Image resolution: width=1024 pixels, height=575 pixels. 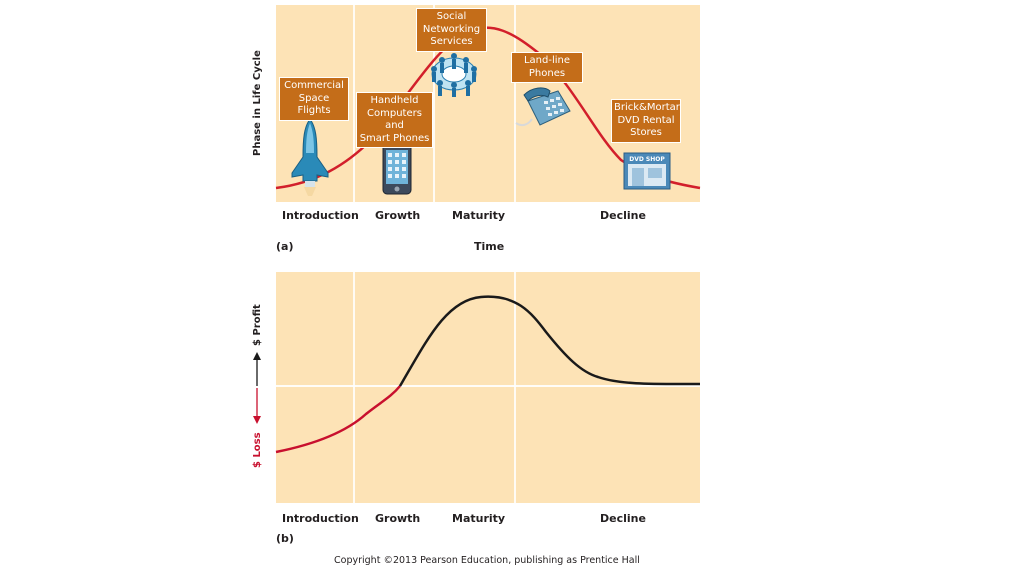 What do you see at coordinates (646, 121) in the screenshot?
I see `example-dvd-rental-stores: Brick&Mortar DVD Rental Stores` at bounding box center [646, 121].